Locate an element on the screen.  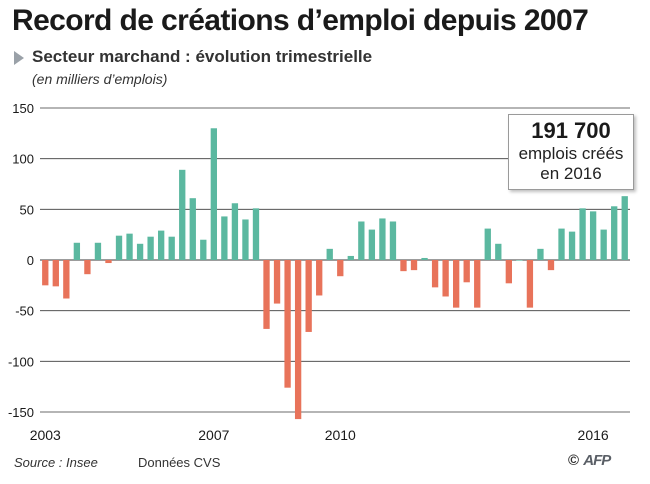
callout-label-line1: emplois créés is located at coordinates (571, 153).